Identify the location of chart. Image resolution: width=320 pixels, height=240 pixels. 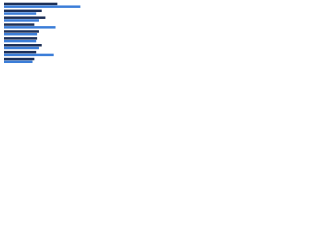
(42, 33).